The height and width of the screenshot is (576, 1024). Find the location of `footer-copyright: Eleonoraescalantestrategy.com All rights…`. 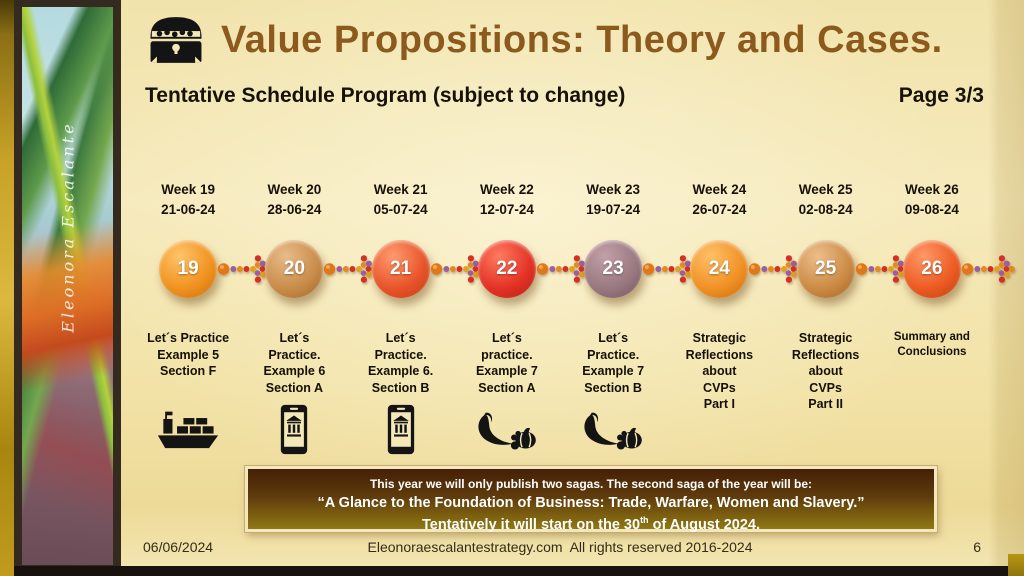

footer-copyright: Eleonoraescalantestrategy.com All rights… is located at coordinates (560, 547).